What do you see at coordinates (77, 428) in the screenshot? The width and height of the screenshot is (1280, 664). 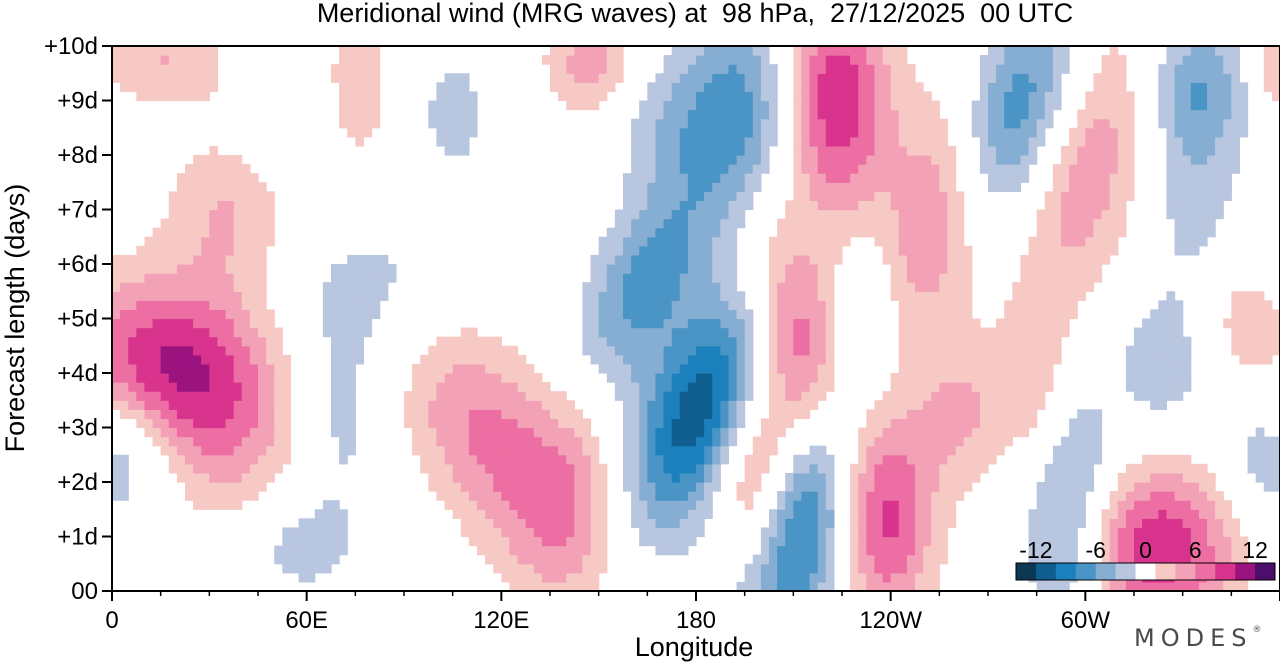 I see `y-tick-label: +3d` at bounding box center [77, 428].